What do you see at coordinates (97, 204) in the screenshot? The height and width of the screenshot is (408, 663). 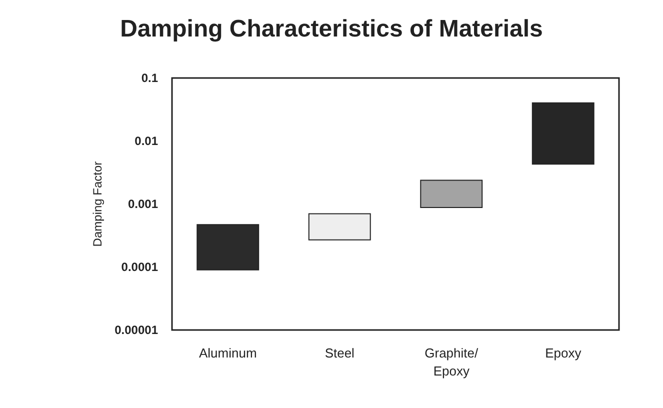 I see `y-axis-title: Damping Factor` at bounding box center [97, 204].